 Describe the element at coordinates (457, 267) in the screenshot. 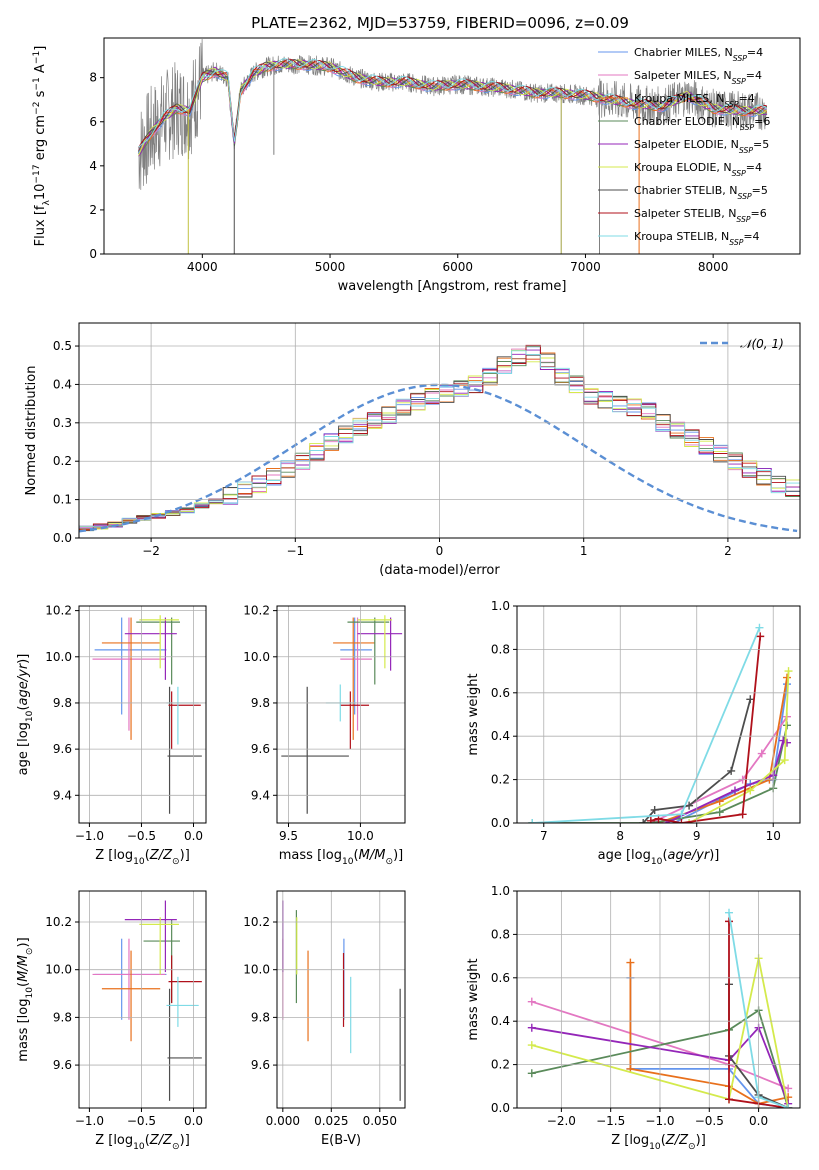

I see `x-tick-label: 6000` at that location.